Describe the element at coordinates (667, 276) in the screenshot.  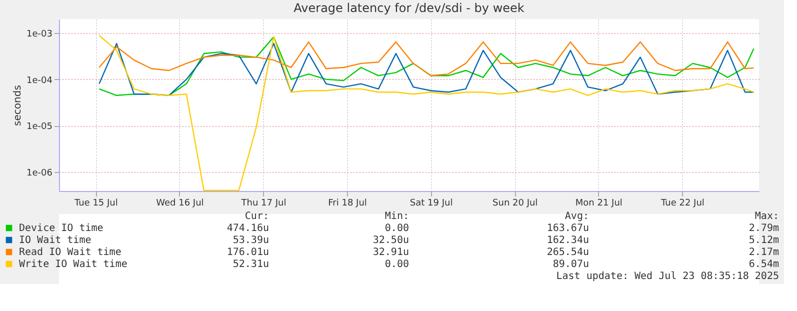
I see `text: Last update: Wed Jul 23 08:35:18 2025` at that location.